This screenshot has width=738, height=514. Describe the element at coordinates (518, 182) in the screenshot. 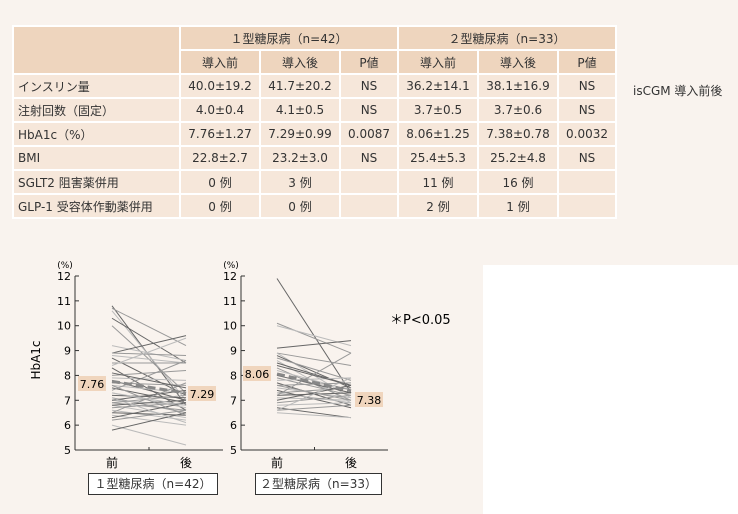

I see `cell: 16 例` at that location.